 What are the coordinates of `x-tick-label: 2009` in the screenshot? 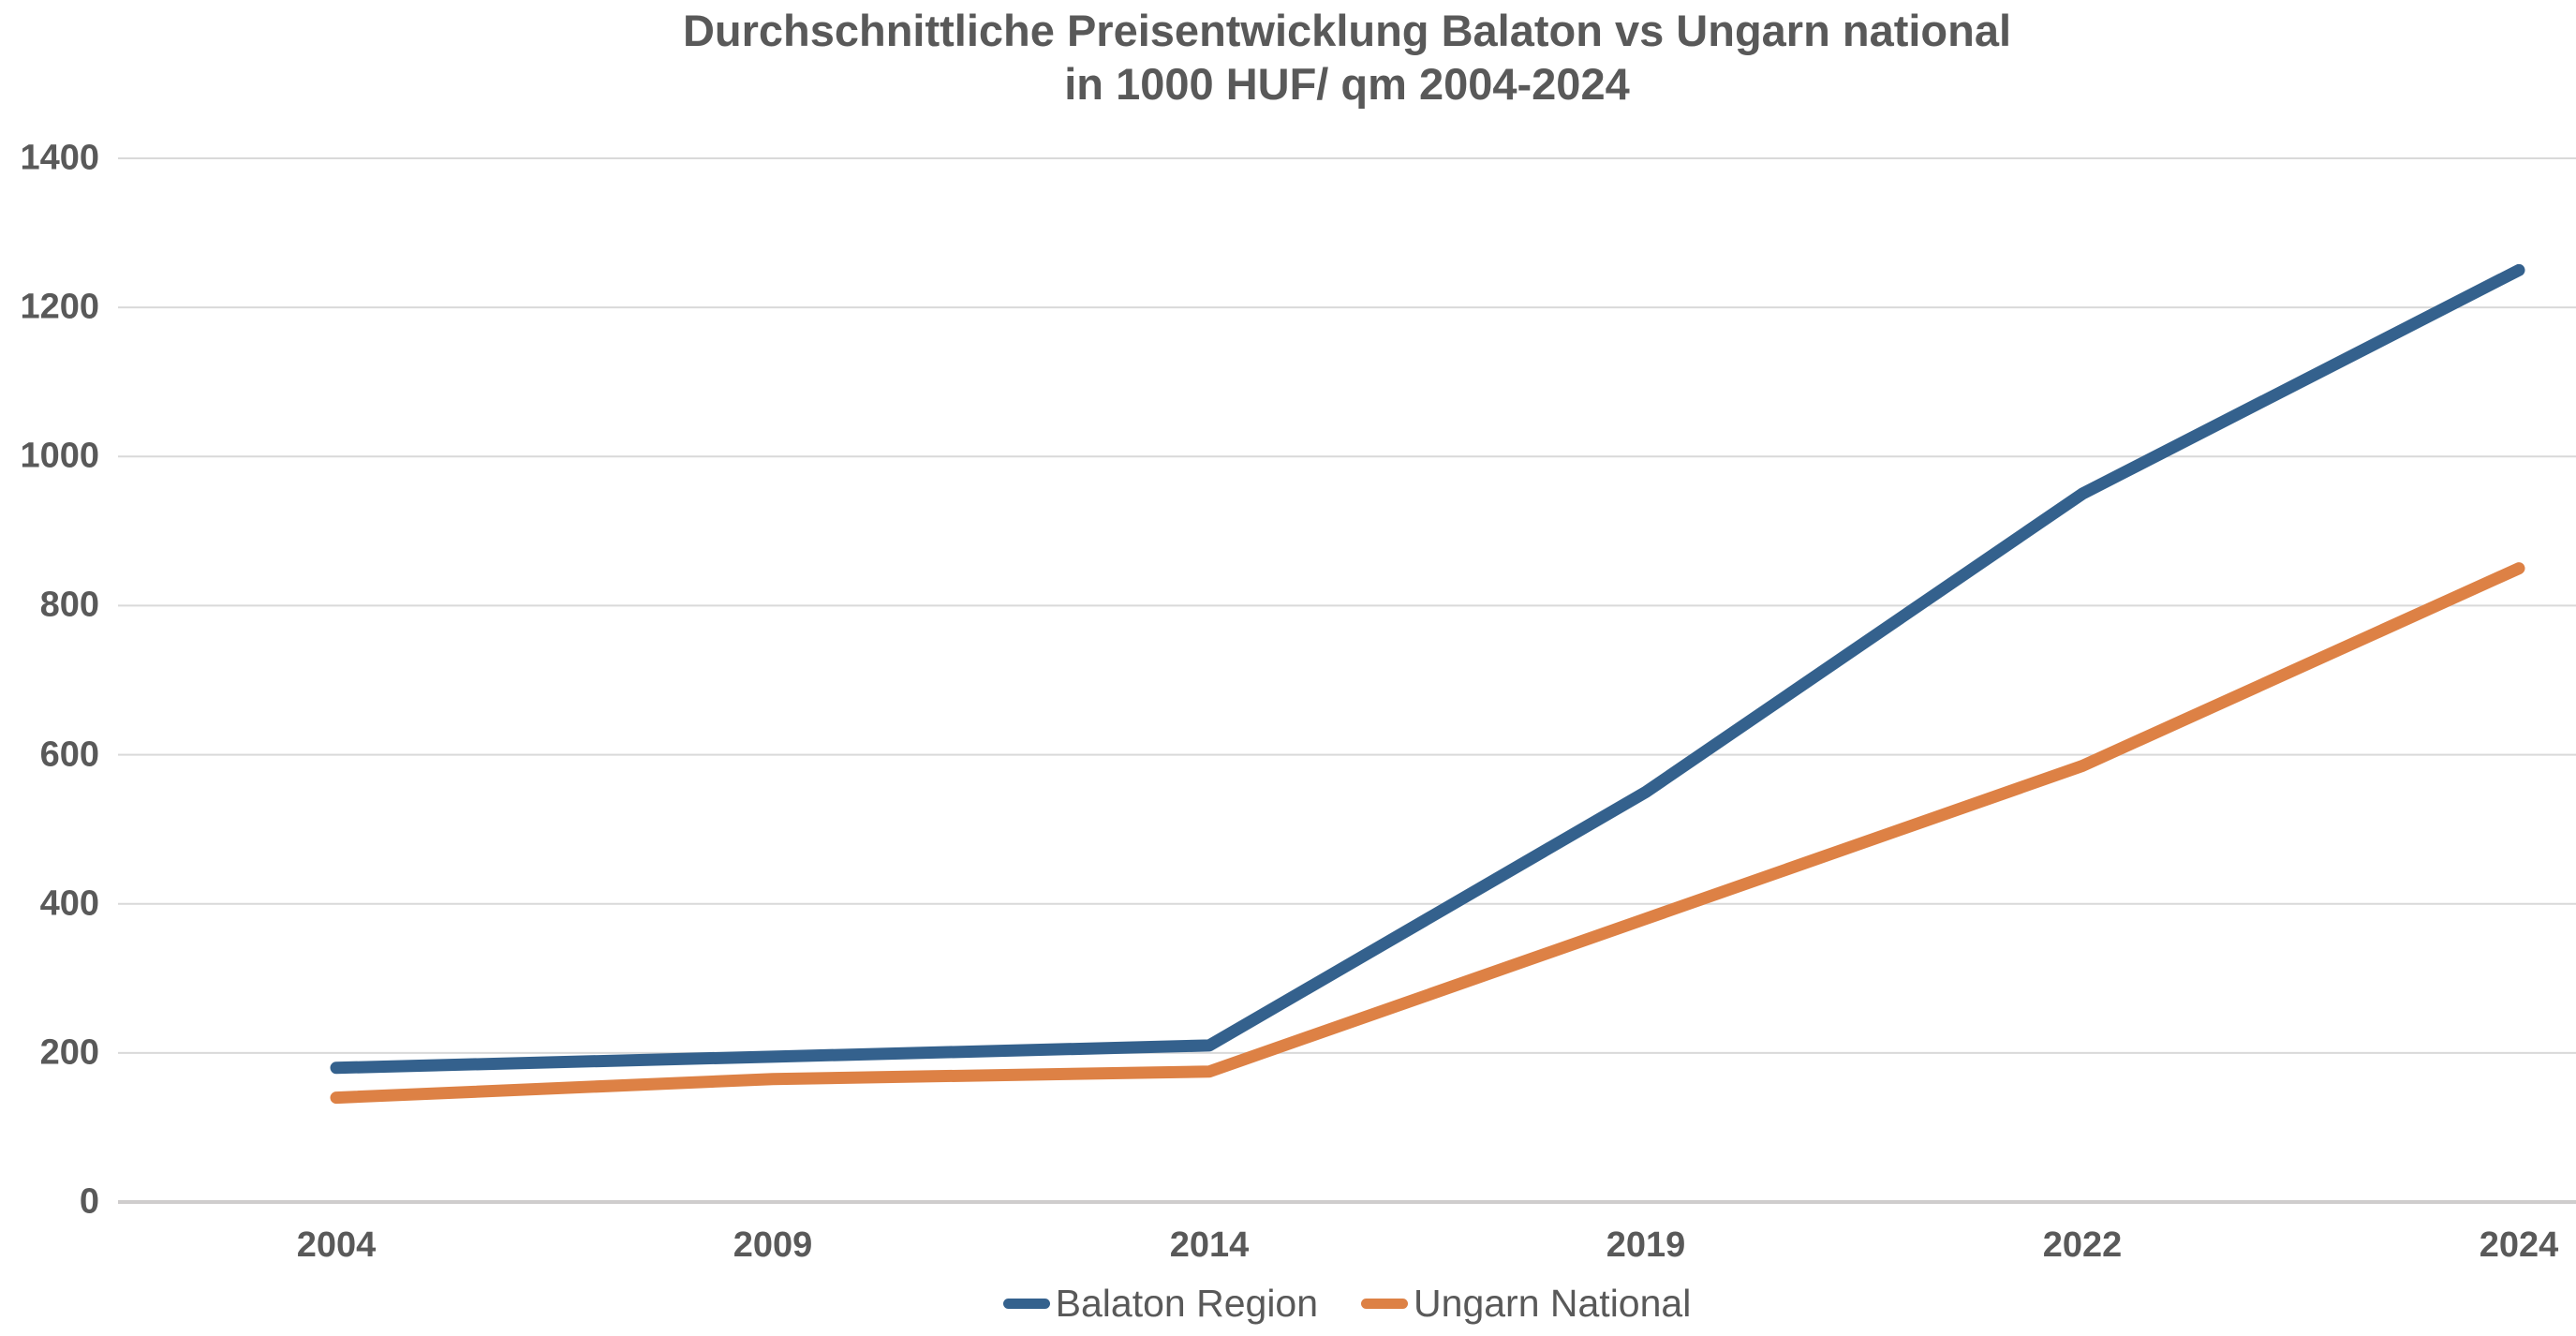 It's located at (773, 1245).